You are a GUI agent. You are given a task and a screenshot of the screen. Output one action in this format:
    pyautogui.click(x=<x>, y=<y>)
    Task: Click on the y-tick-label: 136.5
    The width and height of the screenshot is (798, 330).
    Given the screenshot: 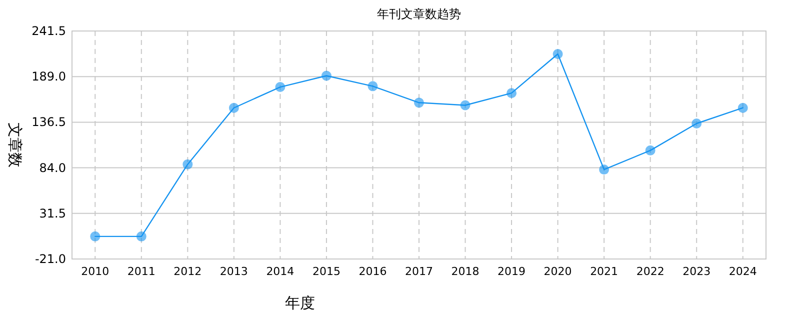 What is the action you would take?
    pyautogui.click(x=49, y=122)
    